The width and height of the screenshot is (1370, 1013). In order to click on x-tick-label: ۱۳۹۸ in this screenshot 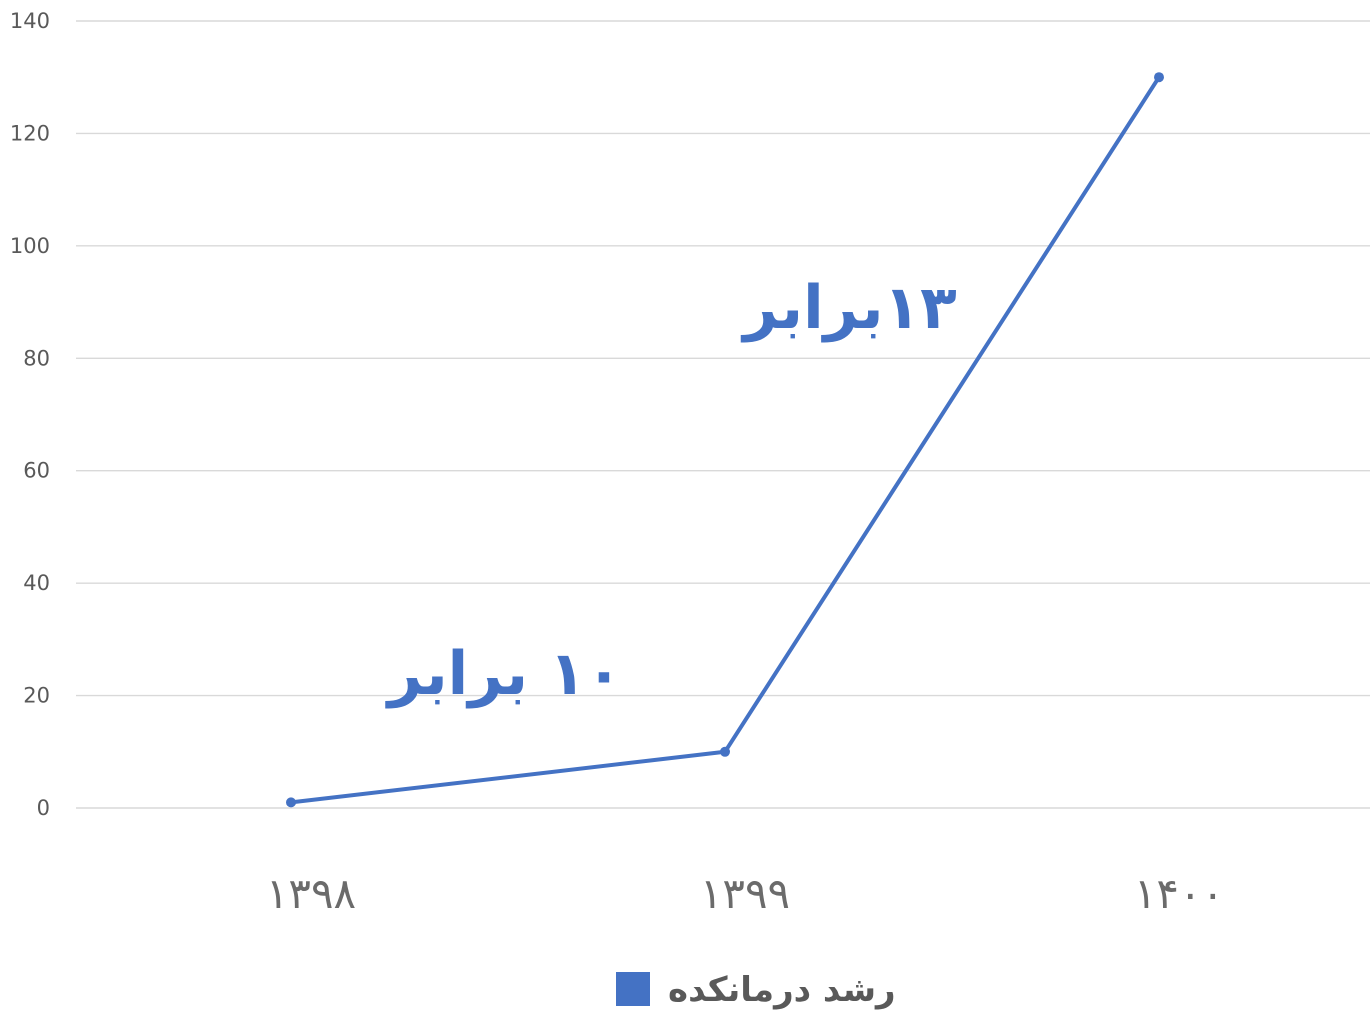, I will do `click(311, 893)`.